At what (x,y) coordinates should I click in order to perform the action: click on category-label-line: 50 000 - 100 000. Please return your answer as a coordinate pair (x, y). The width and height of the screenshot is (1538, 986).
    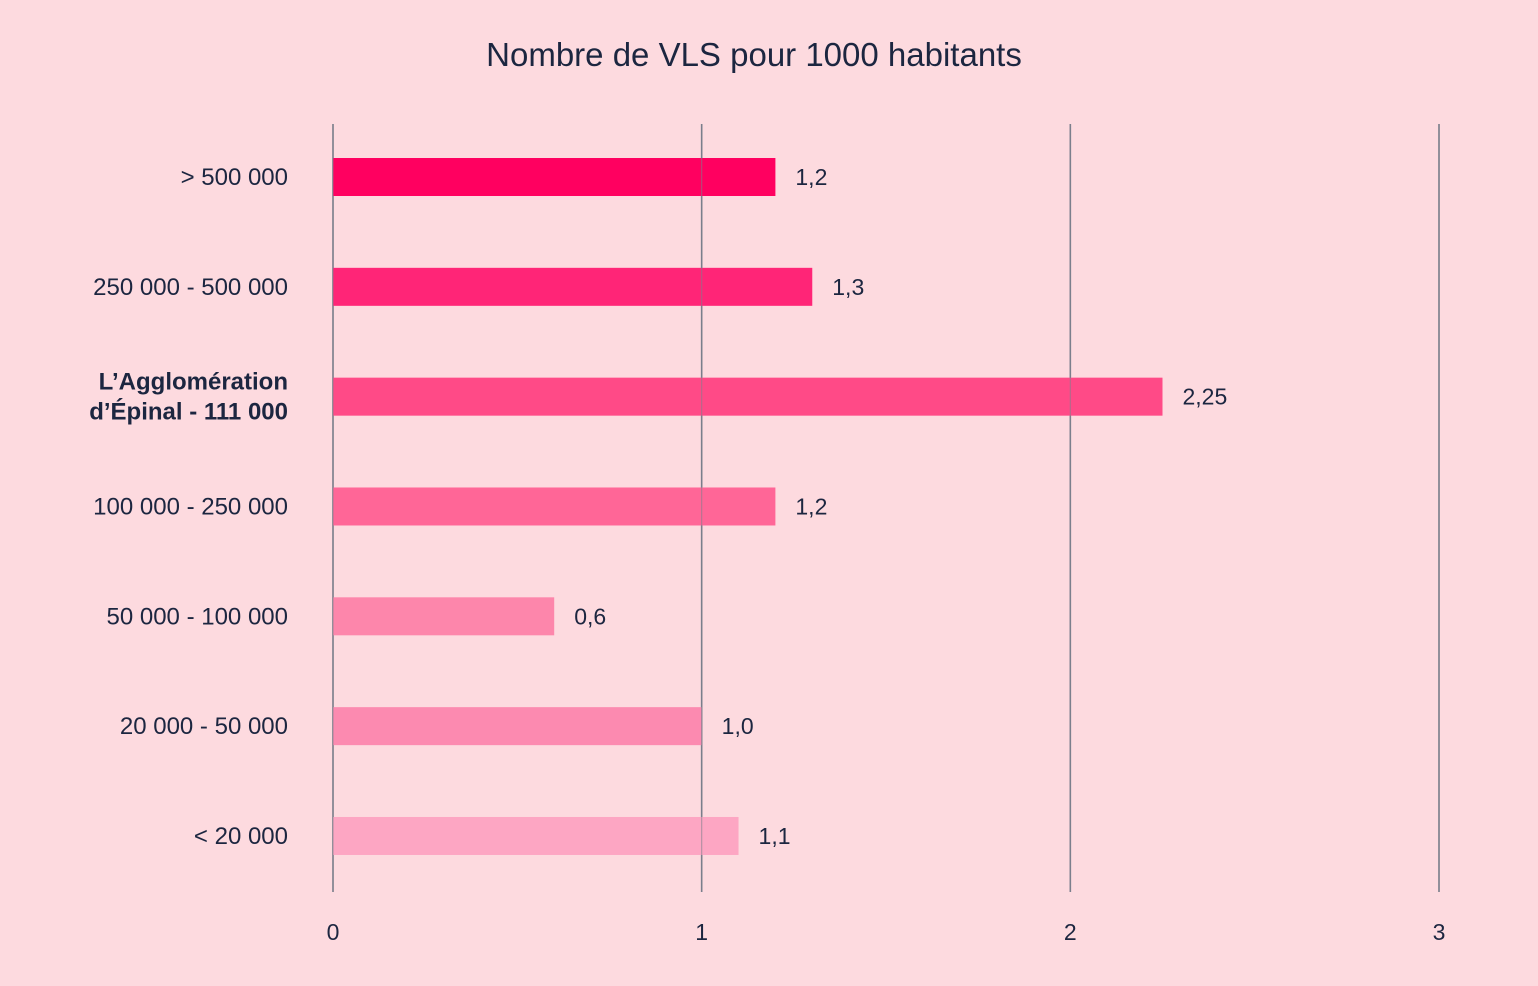
    Looking at the image, I should click on (198, 616).